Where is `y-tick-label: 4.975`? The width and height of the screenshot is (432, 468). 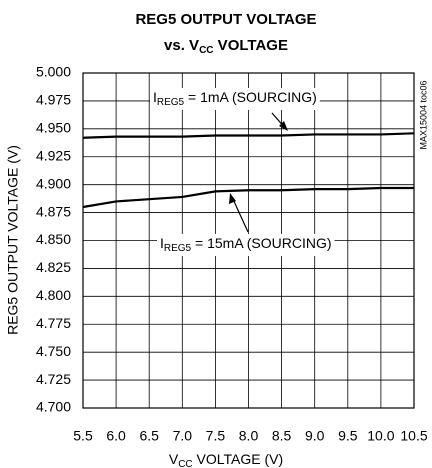
y-tick-label: 4.975 is located at coordinates (53, 100).